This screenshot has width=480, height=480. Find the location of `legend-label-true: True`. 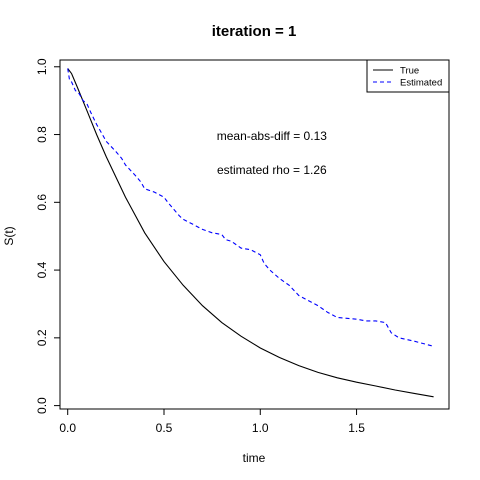

legend-label-true: True is located at coordinates (409, 71).